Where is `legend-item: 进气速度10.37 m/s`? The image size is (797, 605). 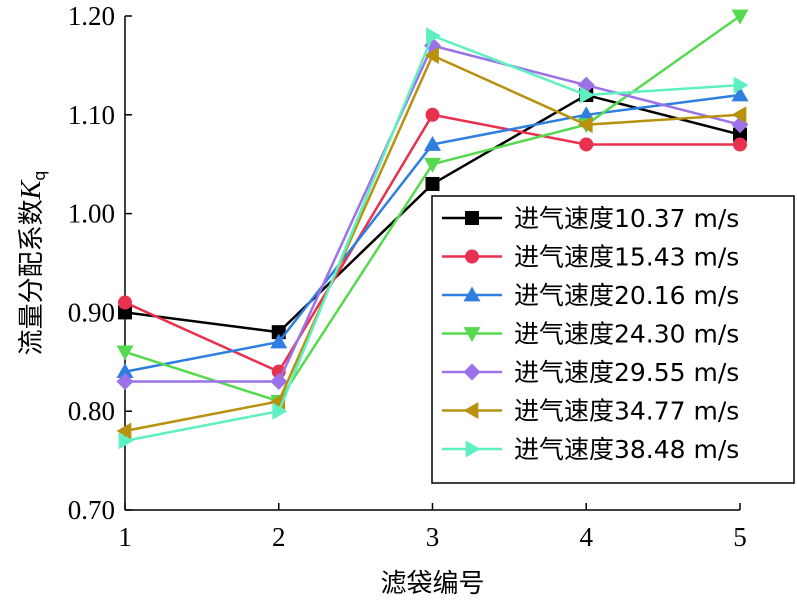 legend-item: 进气速度10.37 m/s is located at coordinates (590, 218).